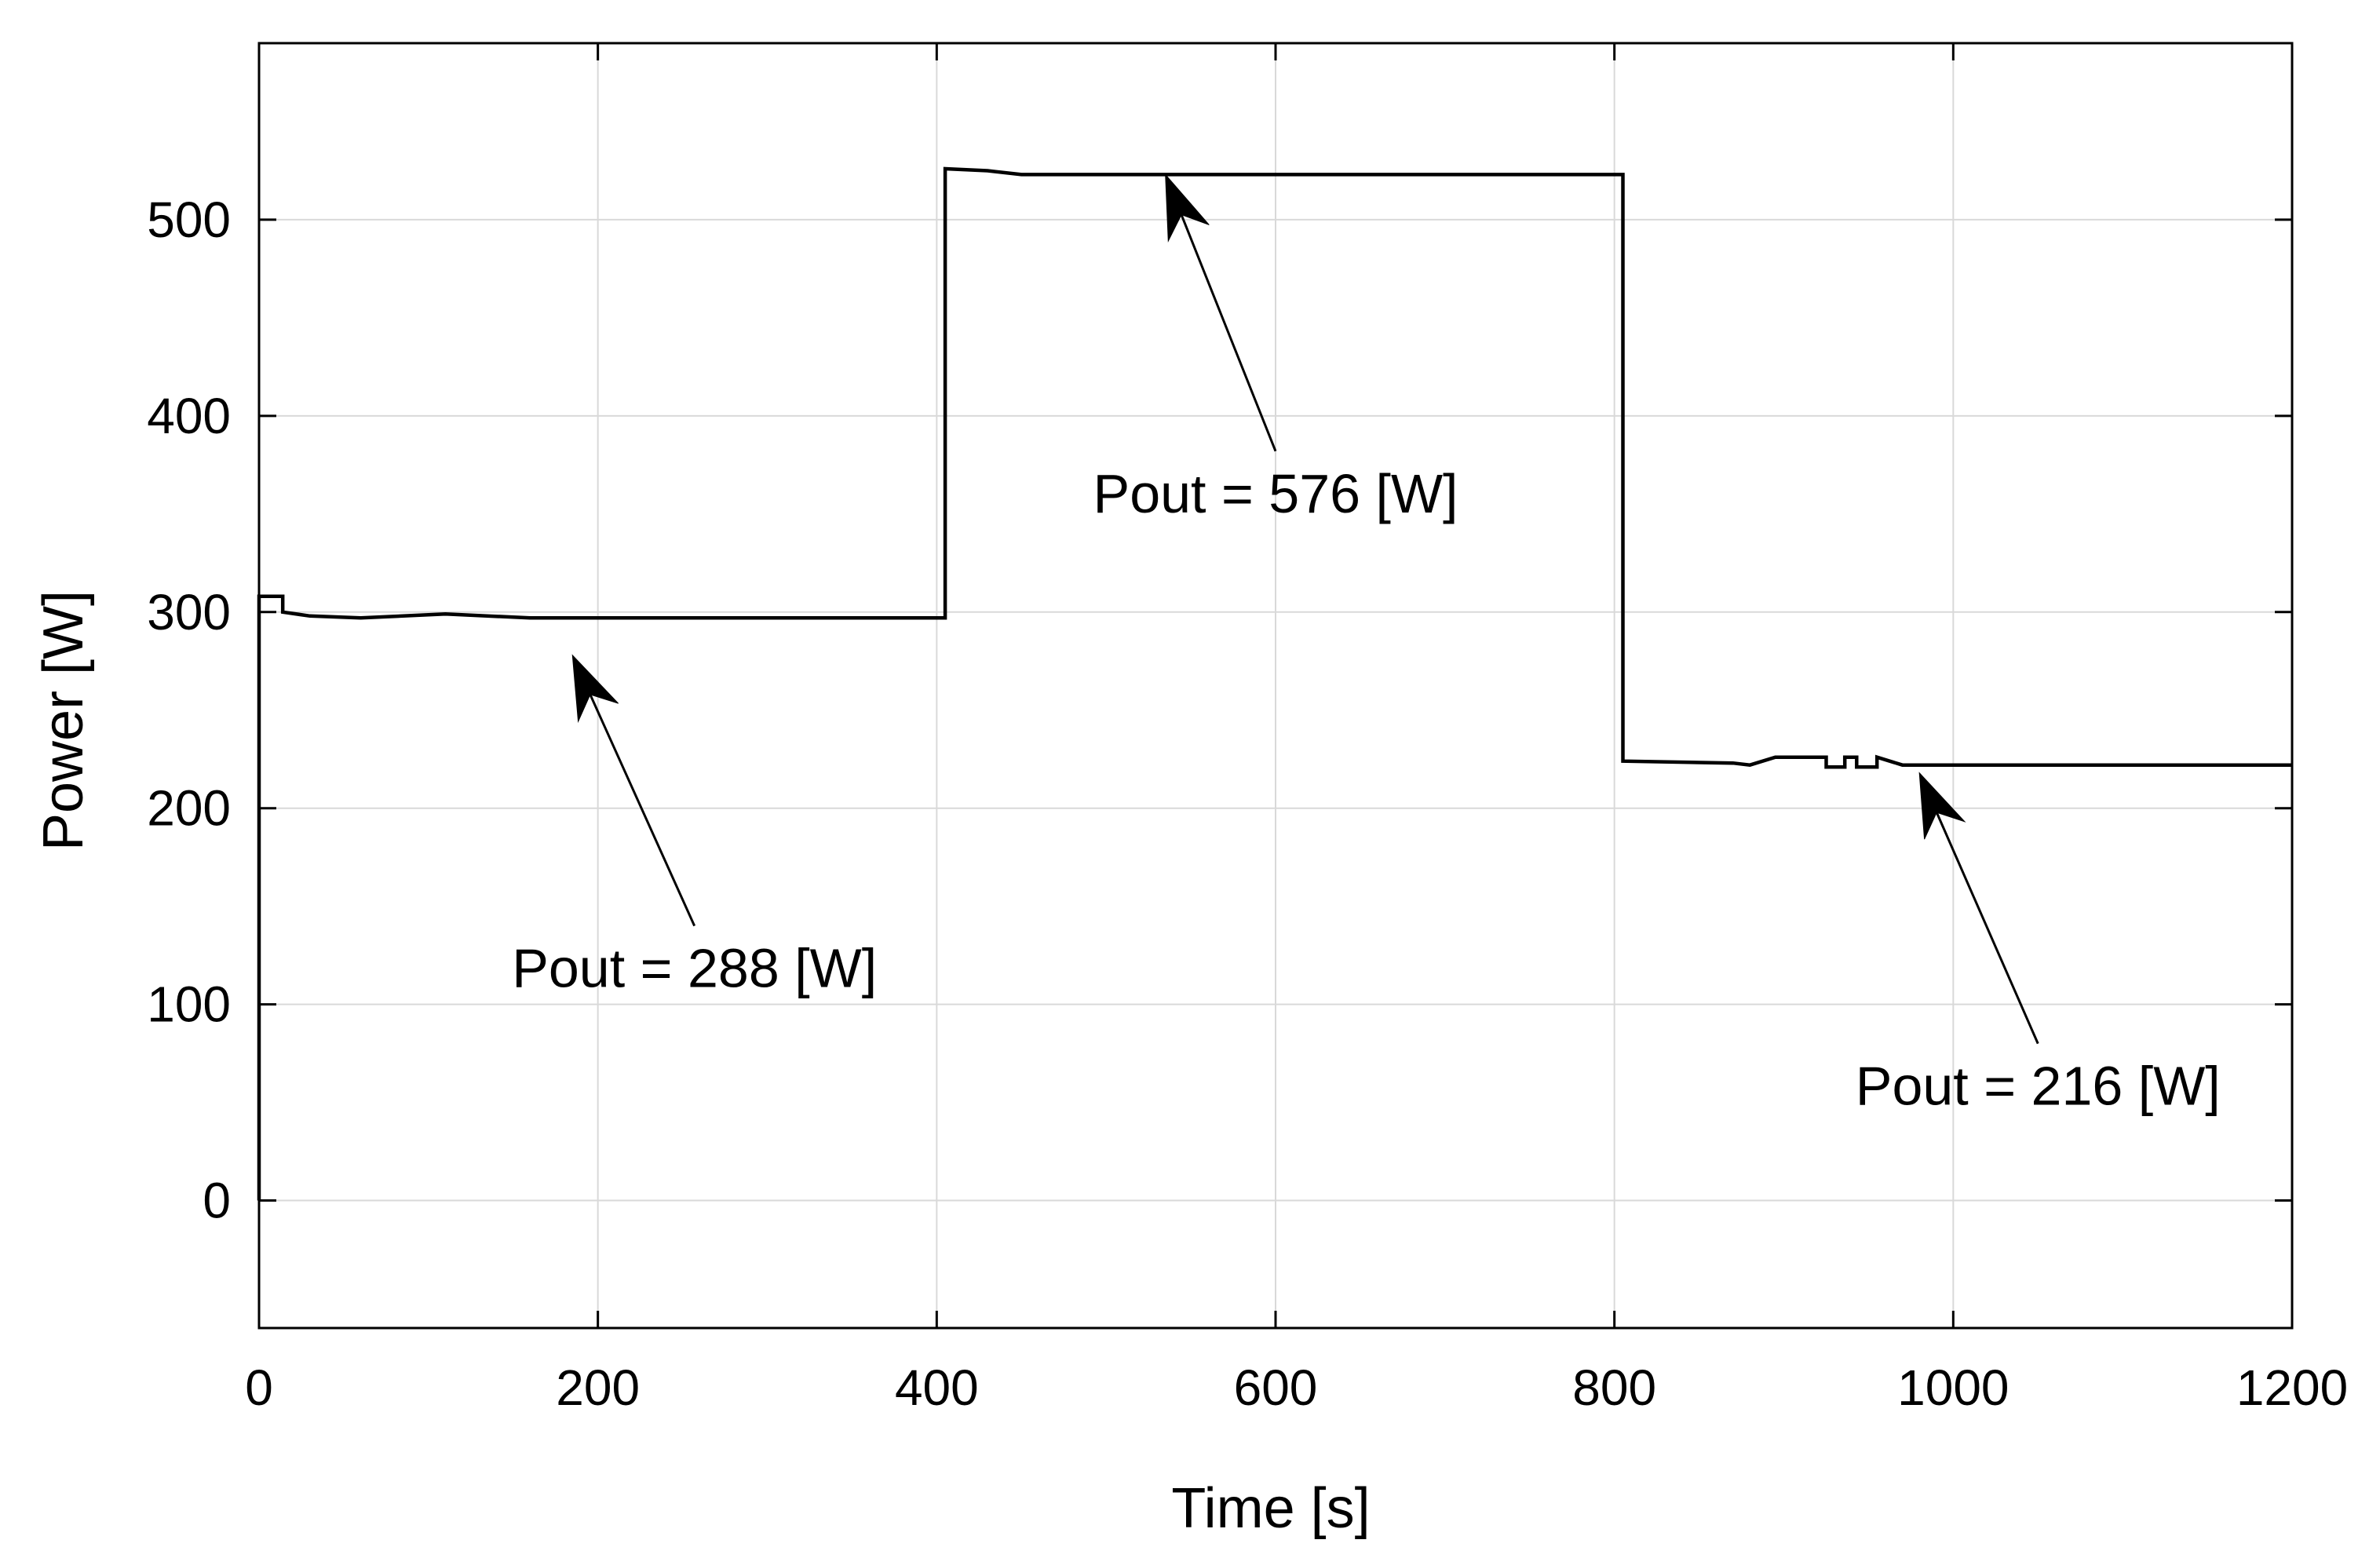  What do you see at coordinates (1275, 493) in the screenshot?
I see `annotation-label: Pout = 576 [W]` at bounding box center [1275, 493].